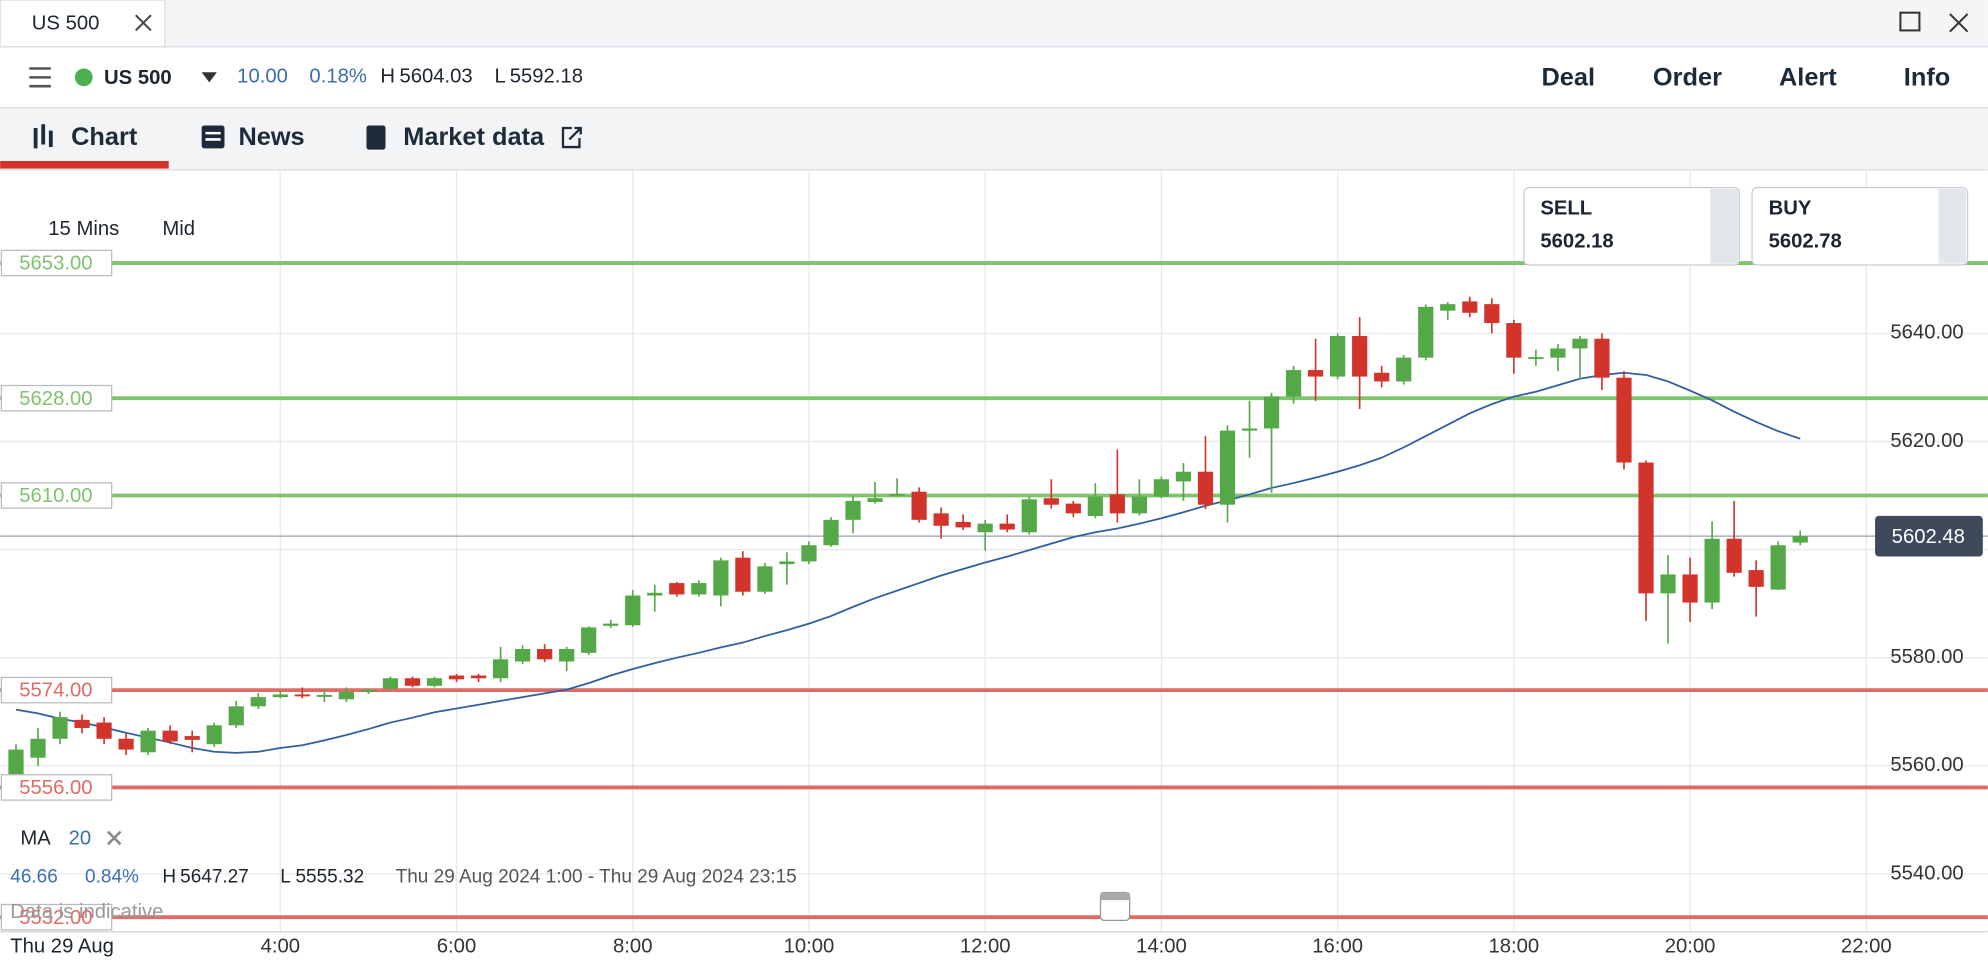 The image size is (1988, 966). What do you see at coordinates (994, 138) in the screenshot?
I see `tabs-bar` at bounding box center [994, 138].